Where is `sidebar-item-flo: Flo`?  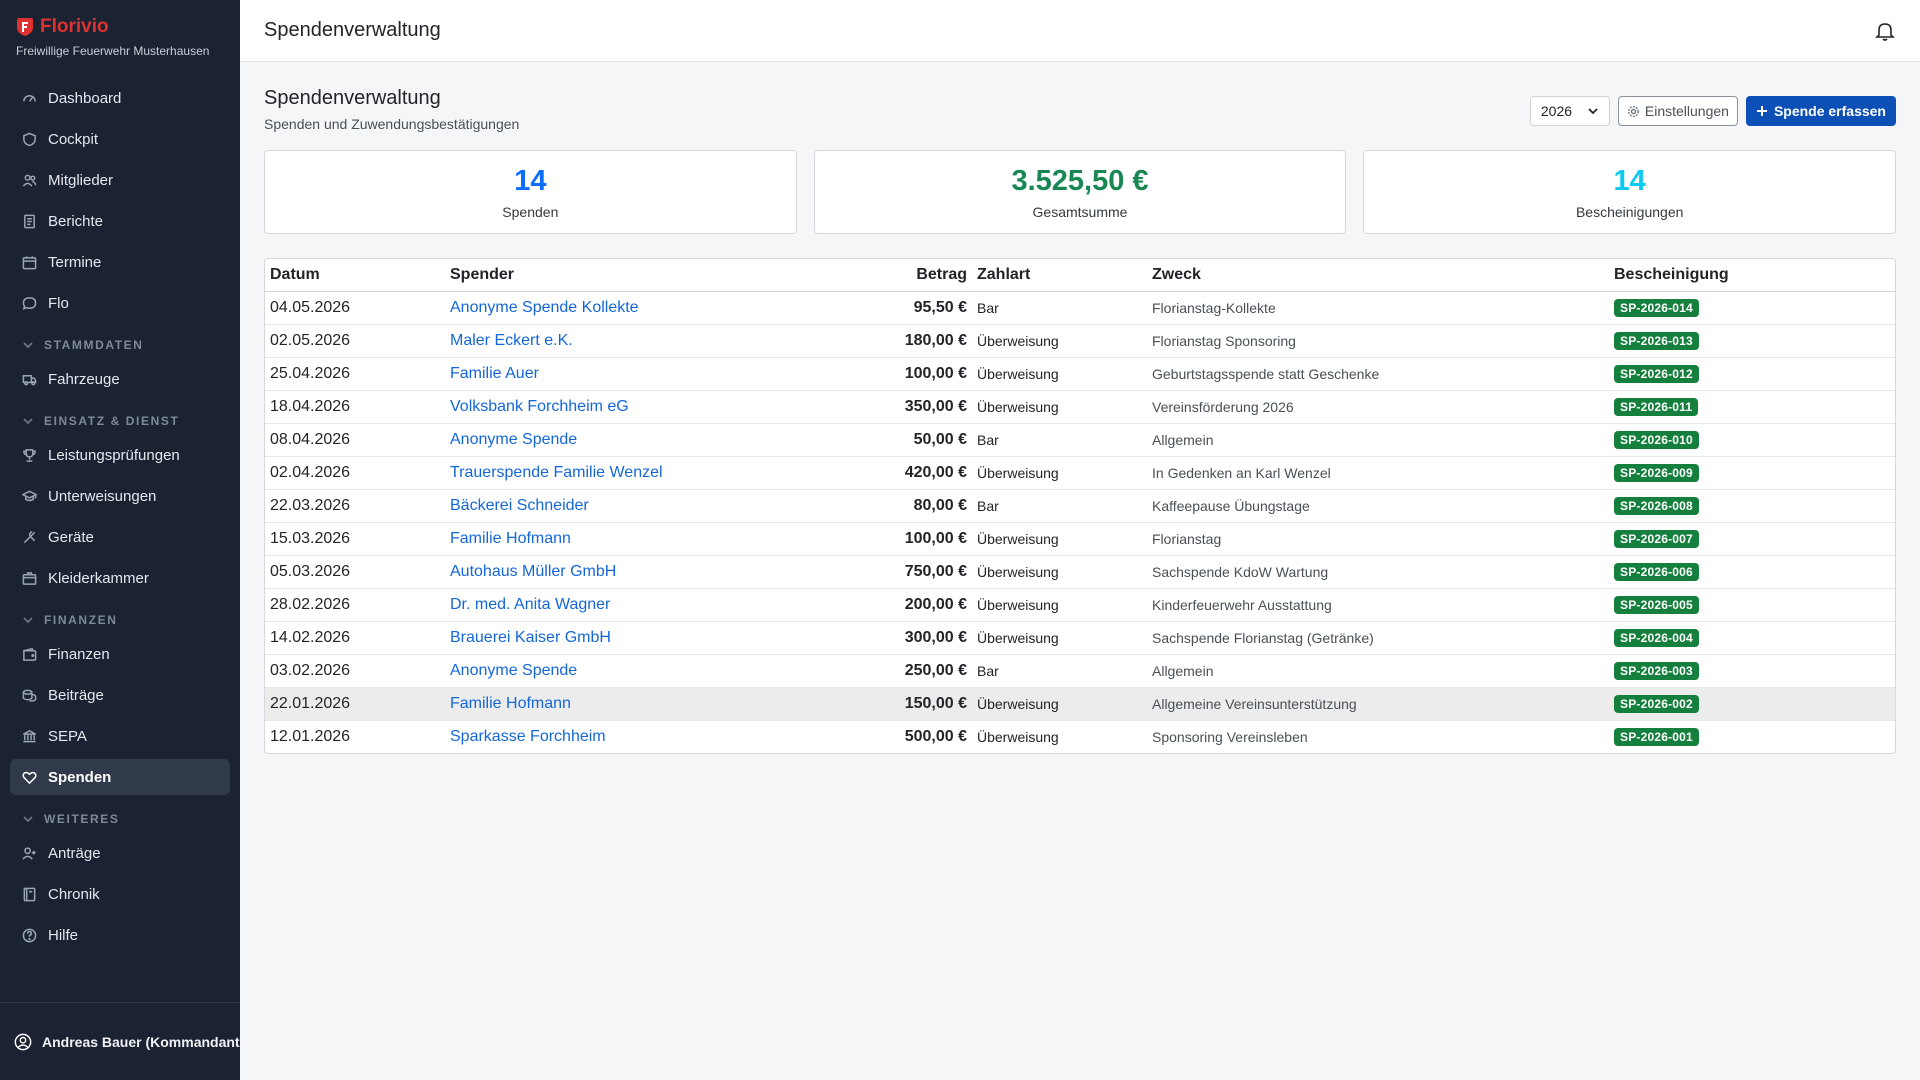
sidebar-item-flo: Flo is located at coordinates (120, 303).